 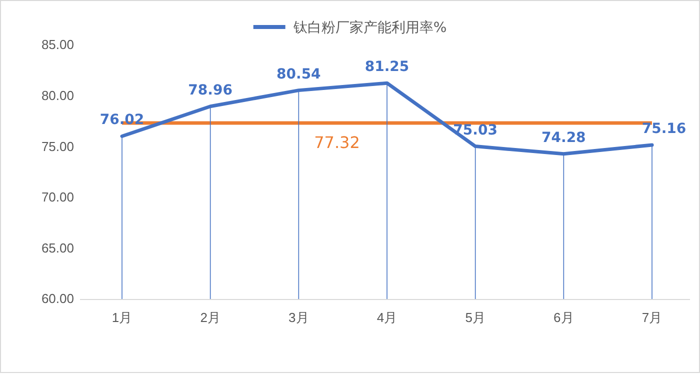 What do you see at coordinates (210, 90) in the screenshot?
I see `data-label: 78.96` at bounding box center [210, 90].